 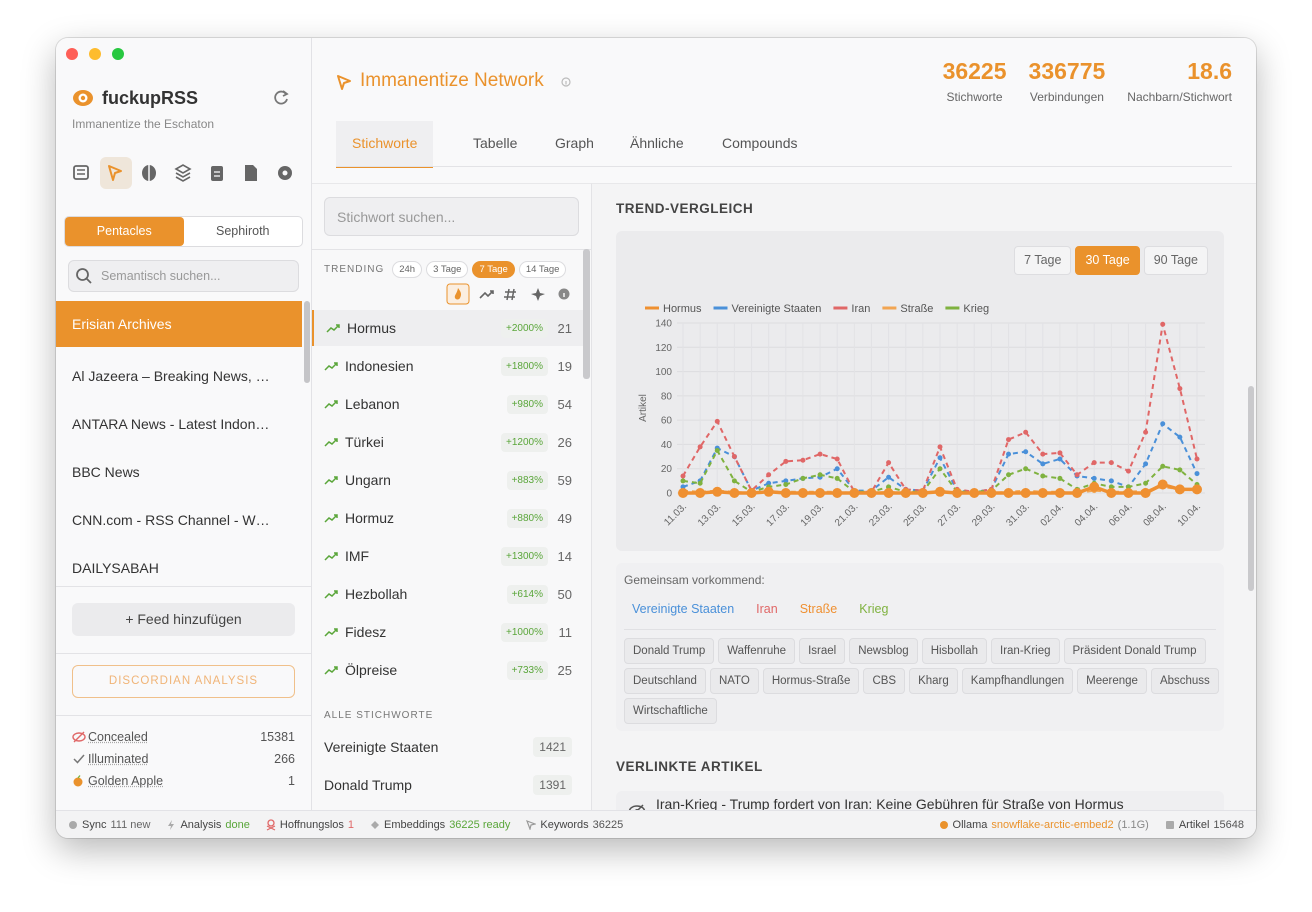 What do you see at coordinates (757, 651) in the screenshot?
I see `tag: Waffenruhe` at bounding box center [757, 651].